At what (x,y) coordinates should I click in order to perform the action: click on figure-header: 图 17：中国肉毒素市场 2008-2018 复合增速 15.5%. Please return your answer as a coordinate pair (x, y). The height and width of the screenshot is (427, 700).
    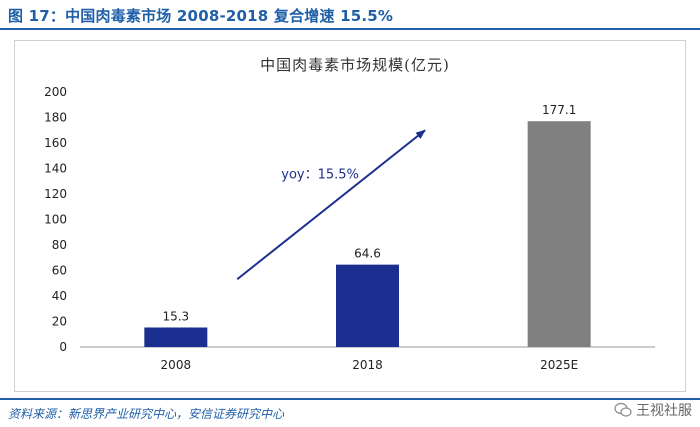
    Looking at the image, I should click on (350, 15).